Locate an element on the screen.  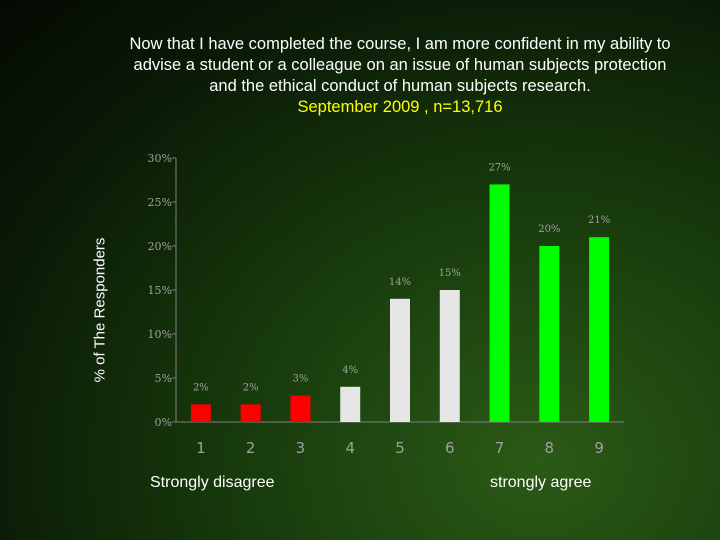
x-tick-label: 4 is located at coordinates (350, 448).